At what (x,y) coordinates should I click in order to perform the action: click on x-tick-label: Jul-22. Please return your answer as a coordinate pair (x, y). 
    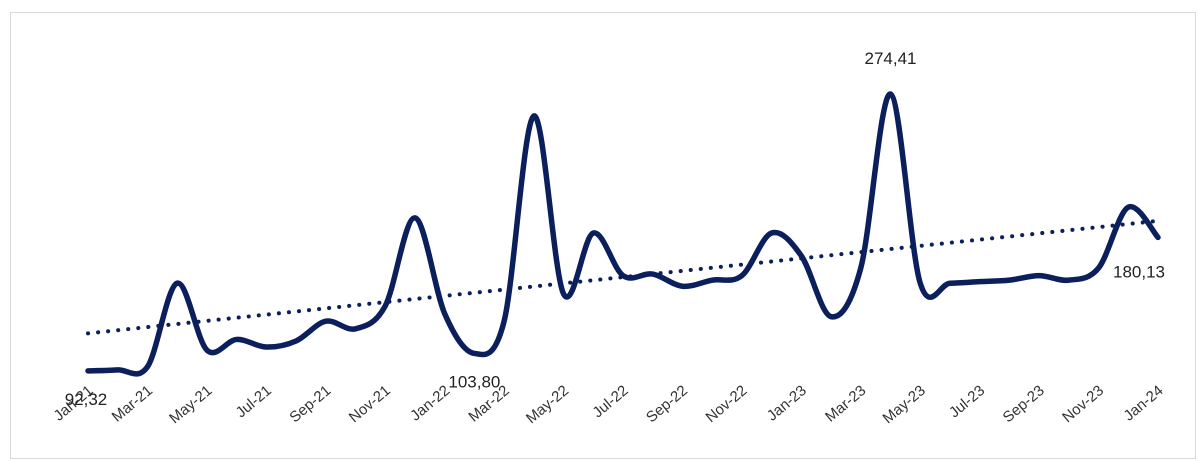
    Looking at the image, I should click on (610, 401).